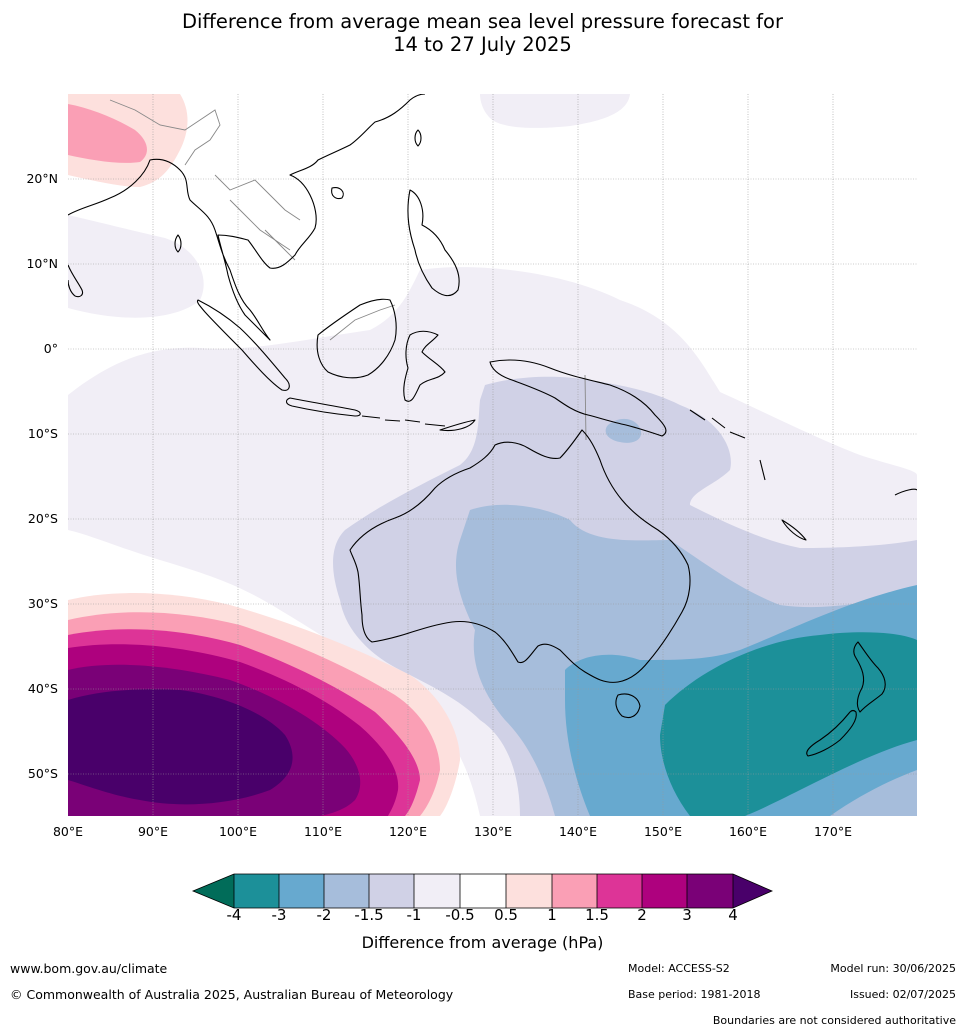  What do you see at coordinates (424, 366) in the screenshot?
I see `coast-sulawesi` at bounding box center [424, 366].